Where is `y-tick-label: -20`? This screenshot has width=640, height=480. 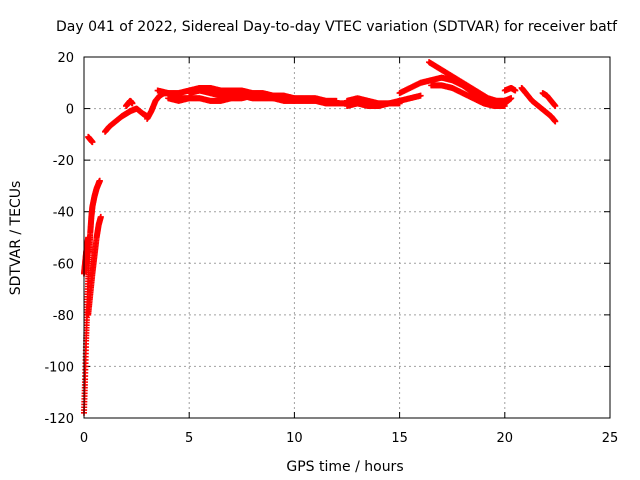 y-tick-label: -20 is located at coordinates (63, 161).